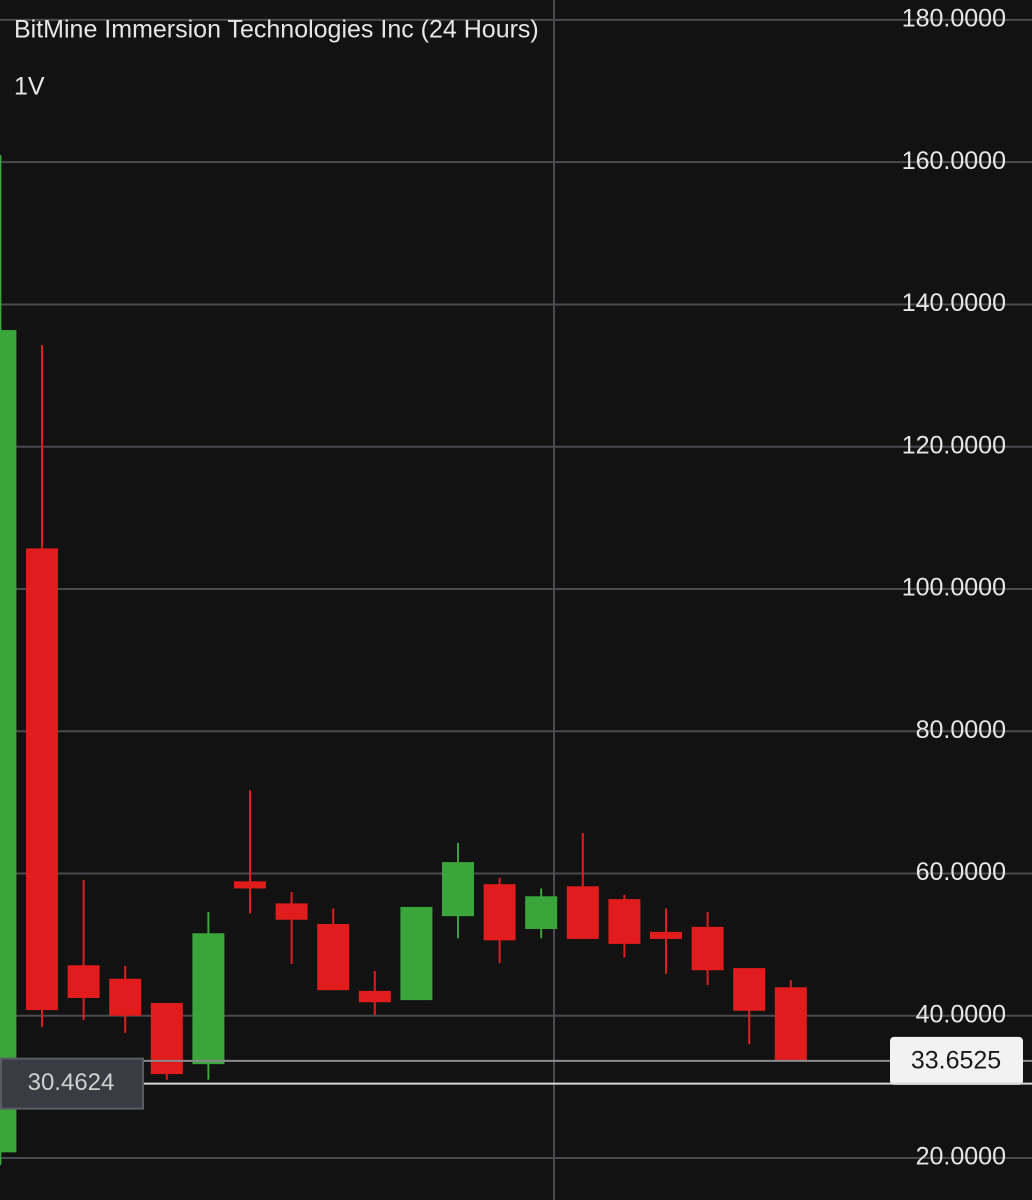  What do you see at coordinates (954, 303) in the screenshot?
I see `y-tick-label: 140.0000` at bounding box center [954, 303].